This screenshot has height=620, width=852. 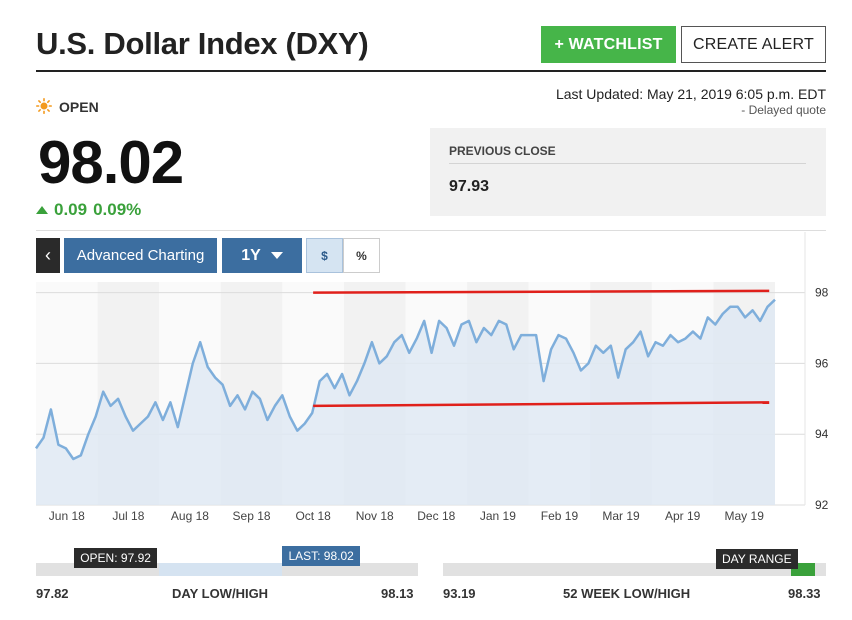 I want to click on last-updated-text: Last Updated: May 21, 2019 6:05 p.m. EDT, so click(x=690, y=94).